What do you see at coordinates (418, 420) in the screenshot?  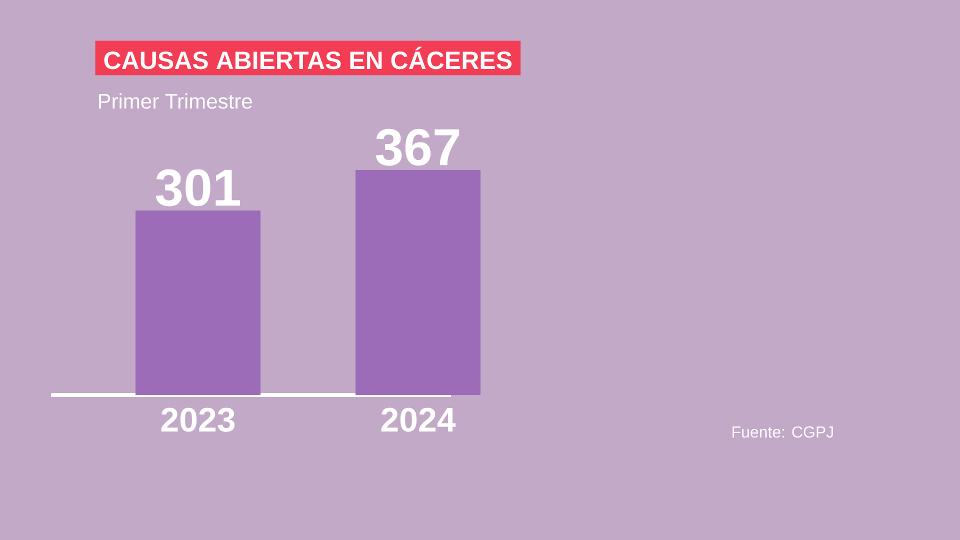 I see `x-tick-label: 2024` at bounding box center [418, 420].